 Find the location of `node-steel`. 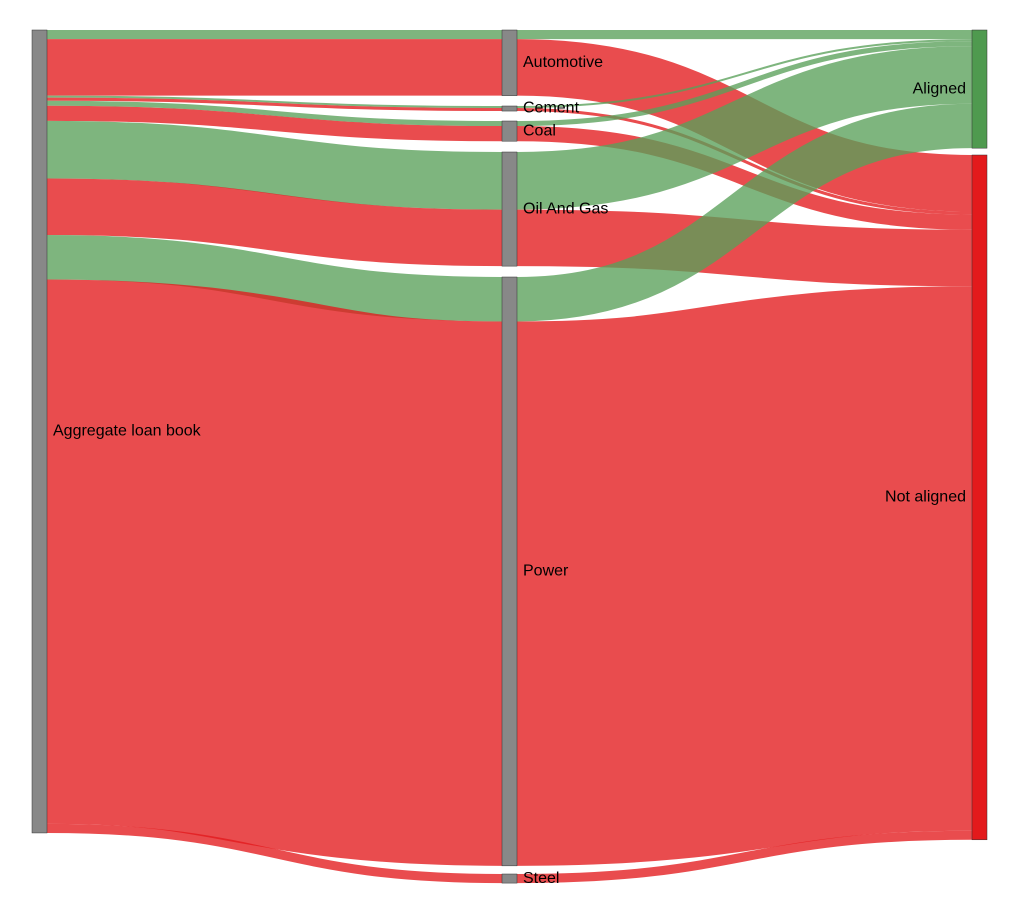

node-steel is located at coordinates (509, 878).